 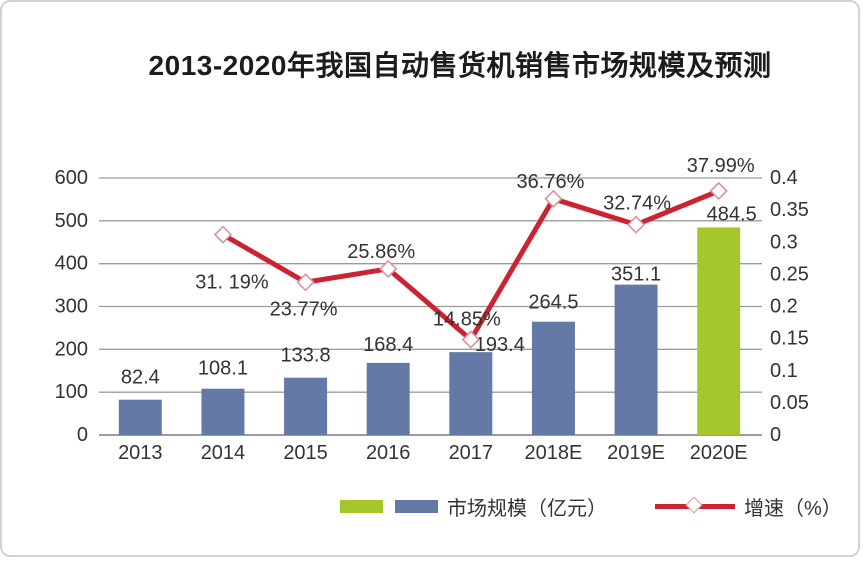 What do you see at coordinates (553, 303) in the screenshot?
I see `bar-value-label: 264.5` at bounding box center [553, 303].